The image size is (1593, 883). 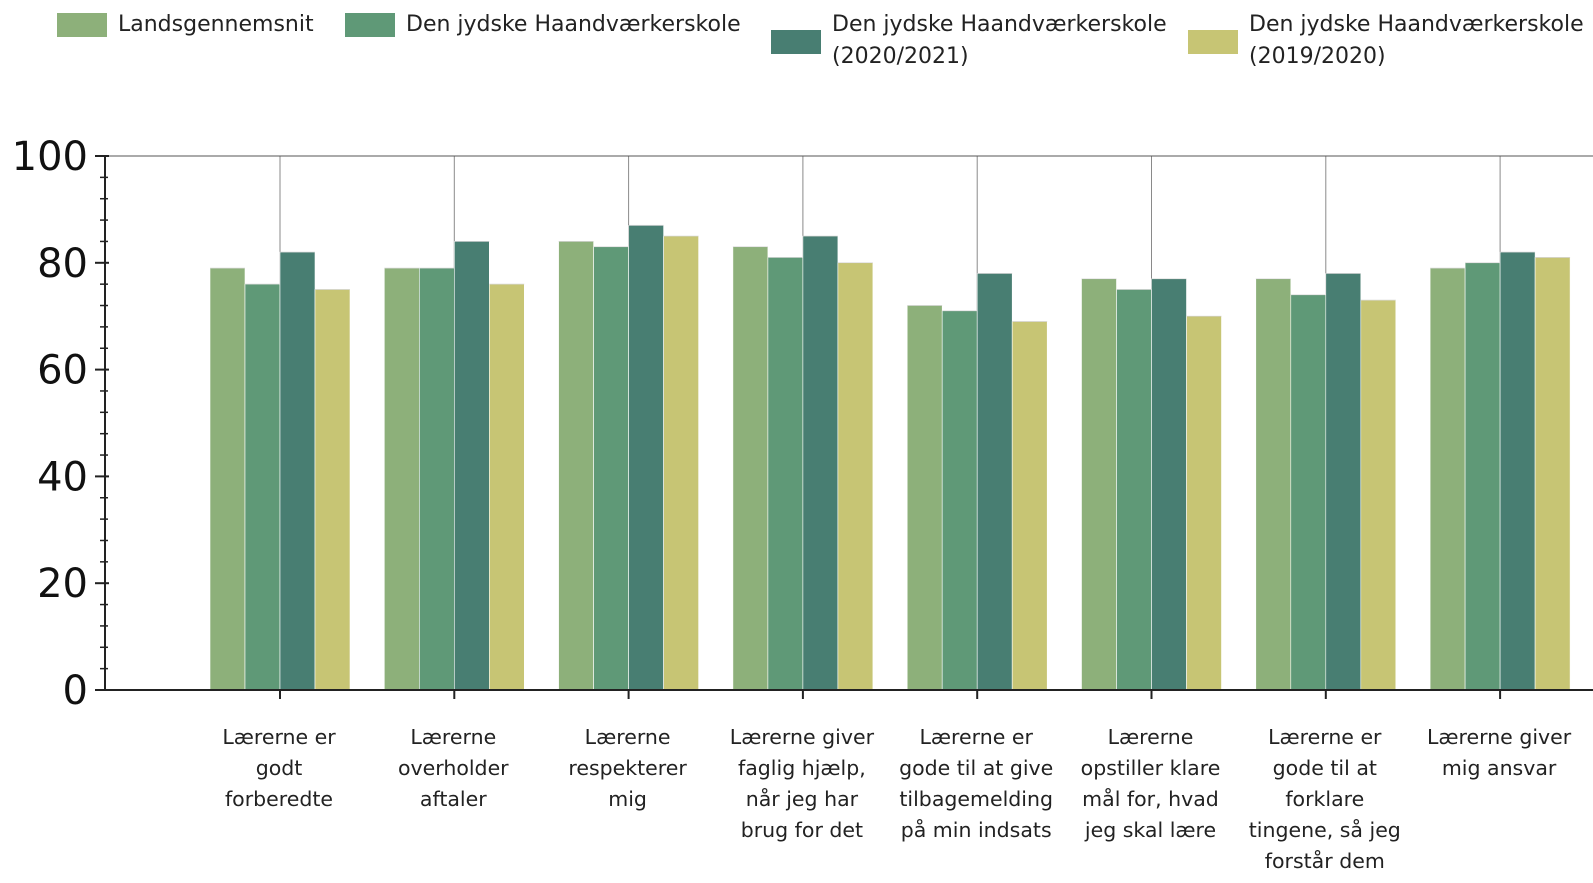 What do you see at coordinates (453, 768) in the screenshot?
I see `x-category-label: Lærerne overholder aftaler` at bounding box center [453, 768].